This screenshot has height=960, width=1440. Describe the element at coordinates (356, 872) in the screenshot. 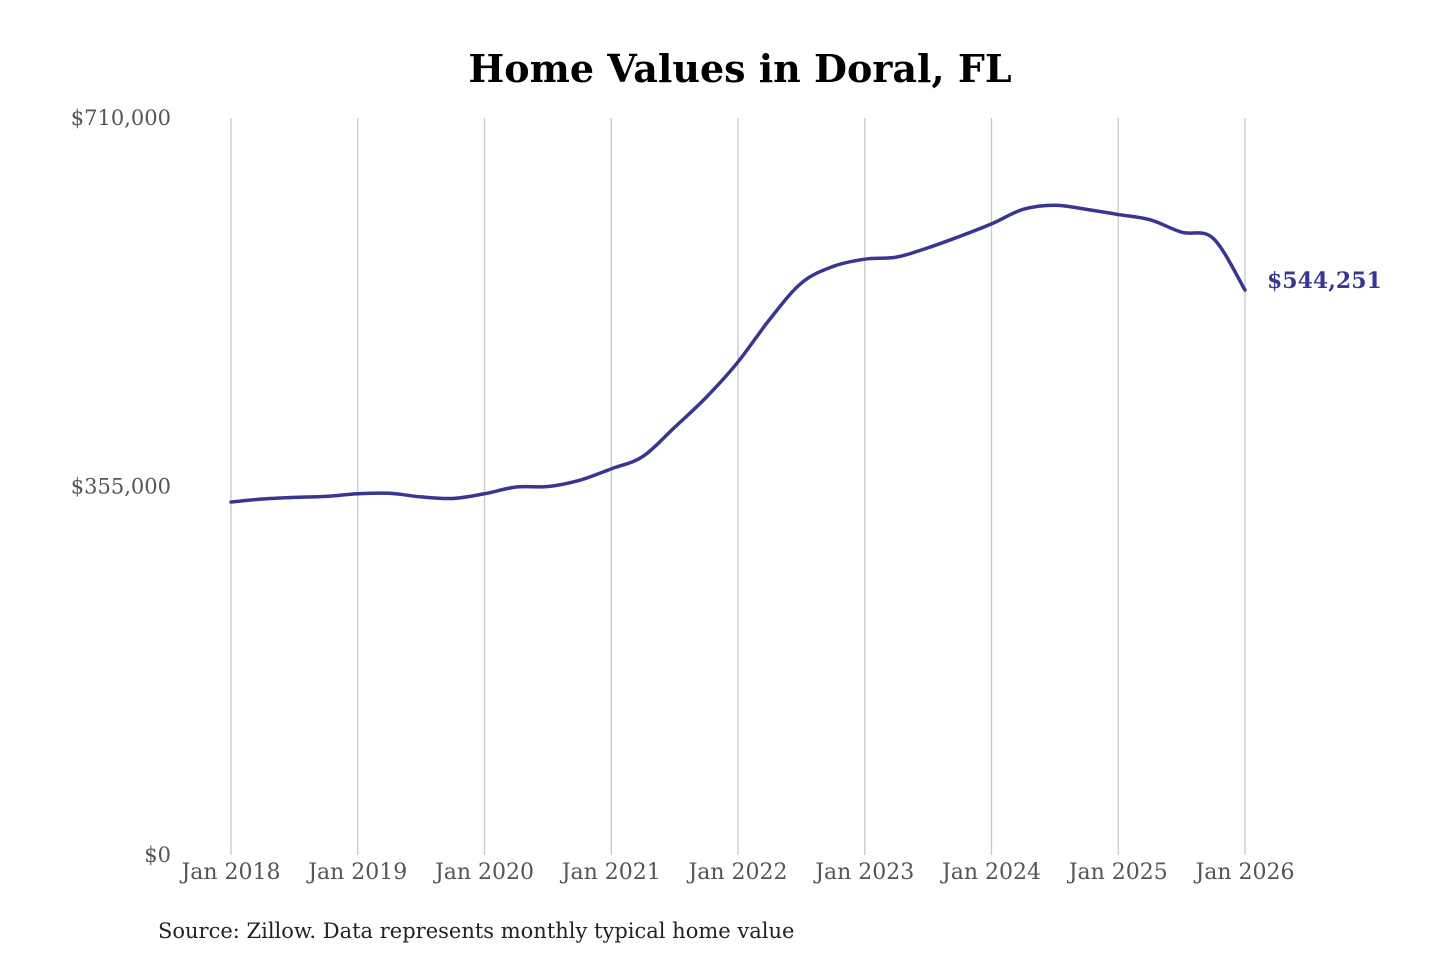

I see `x-tick-label: Jan 2019` at that location.